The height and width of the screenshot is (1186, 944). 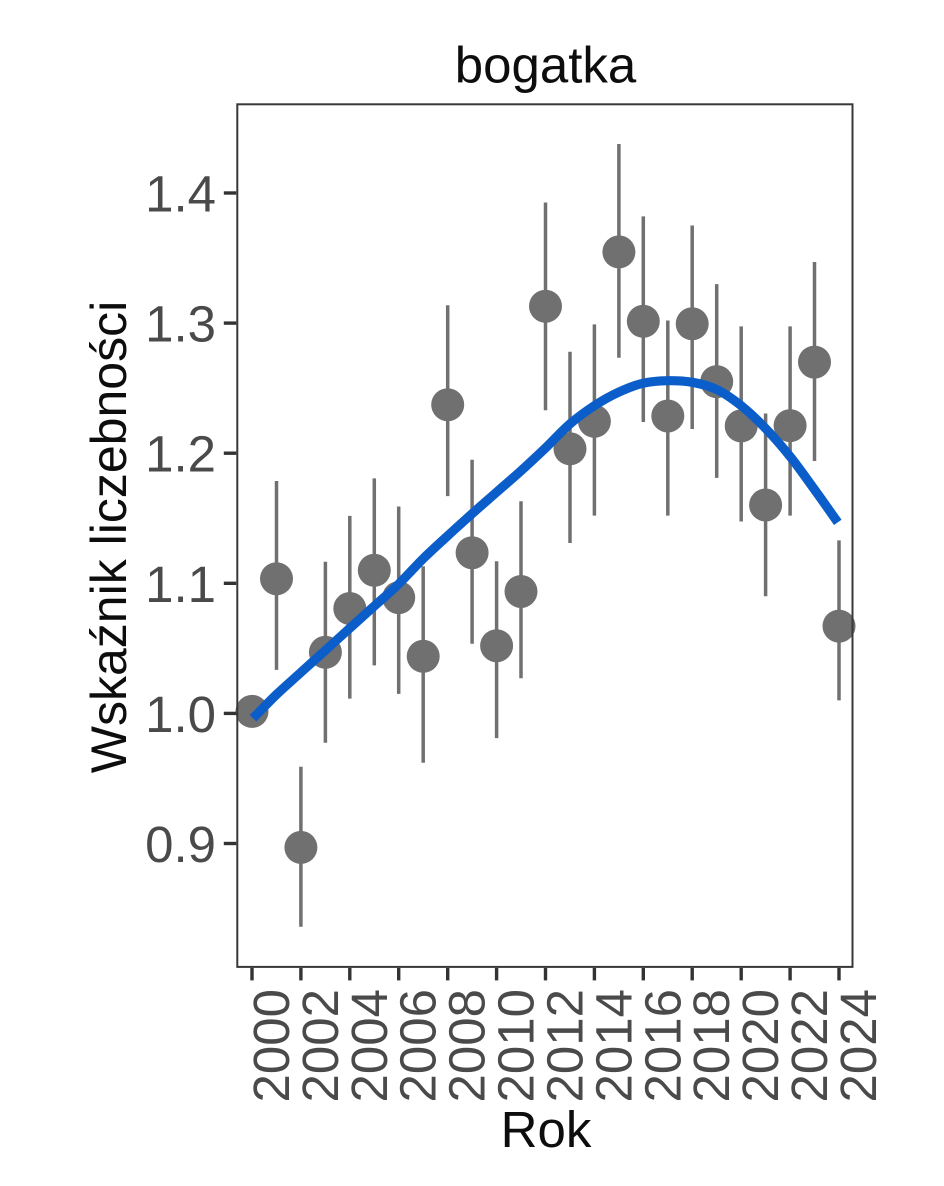 What do you see at coordinates (467, 1045) in the screenshot?
I see `svg-text: 2008` at bounding box center [467, 1045].